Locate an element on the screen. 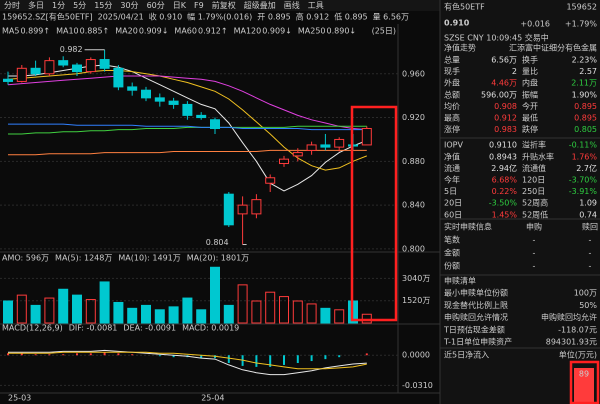 The height and width of the screenshot is (404, 600). info-item: 2025/04/21 is located at coordinates (121, 17).